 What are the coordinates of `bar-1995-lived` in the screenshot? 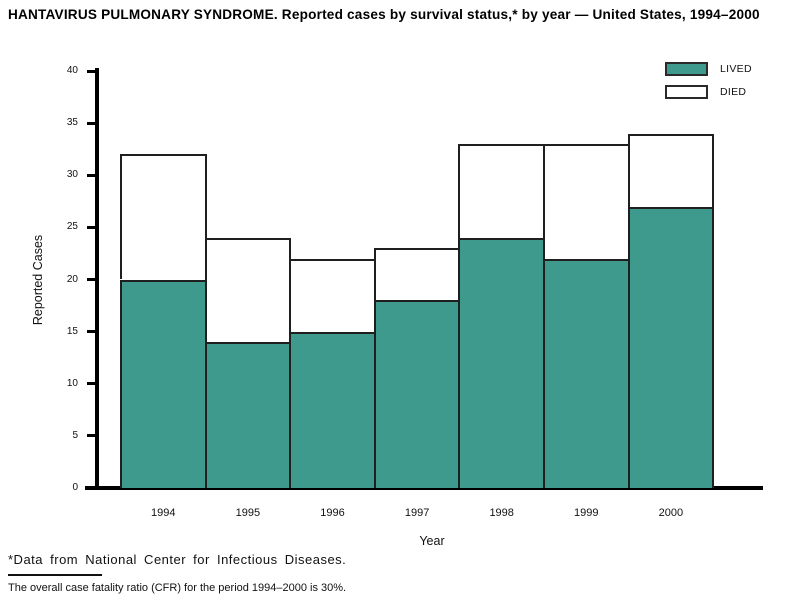 It's located at (248, 415).